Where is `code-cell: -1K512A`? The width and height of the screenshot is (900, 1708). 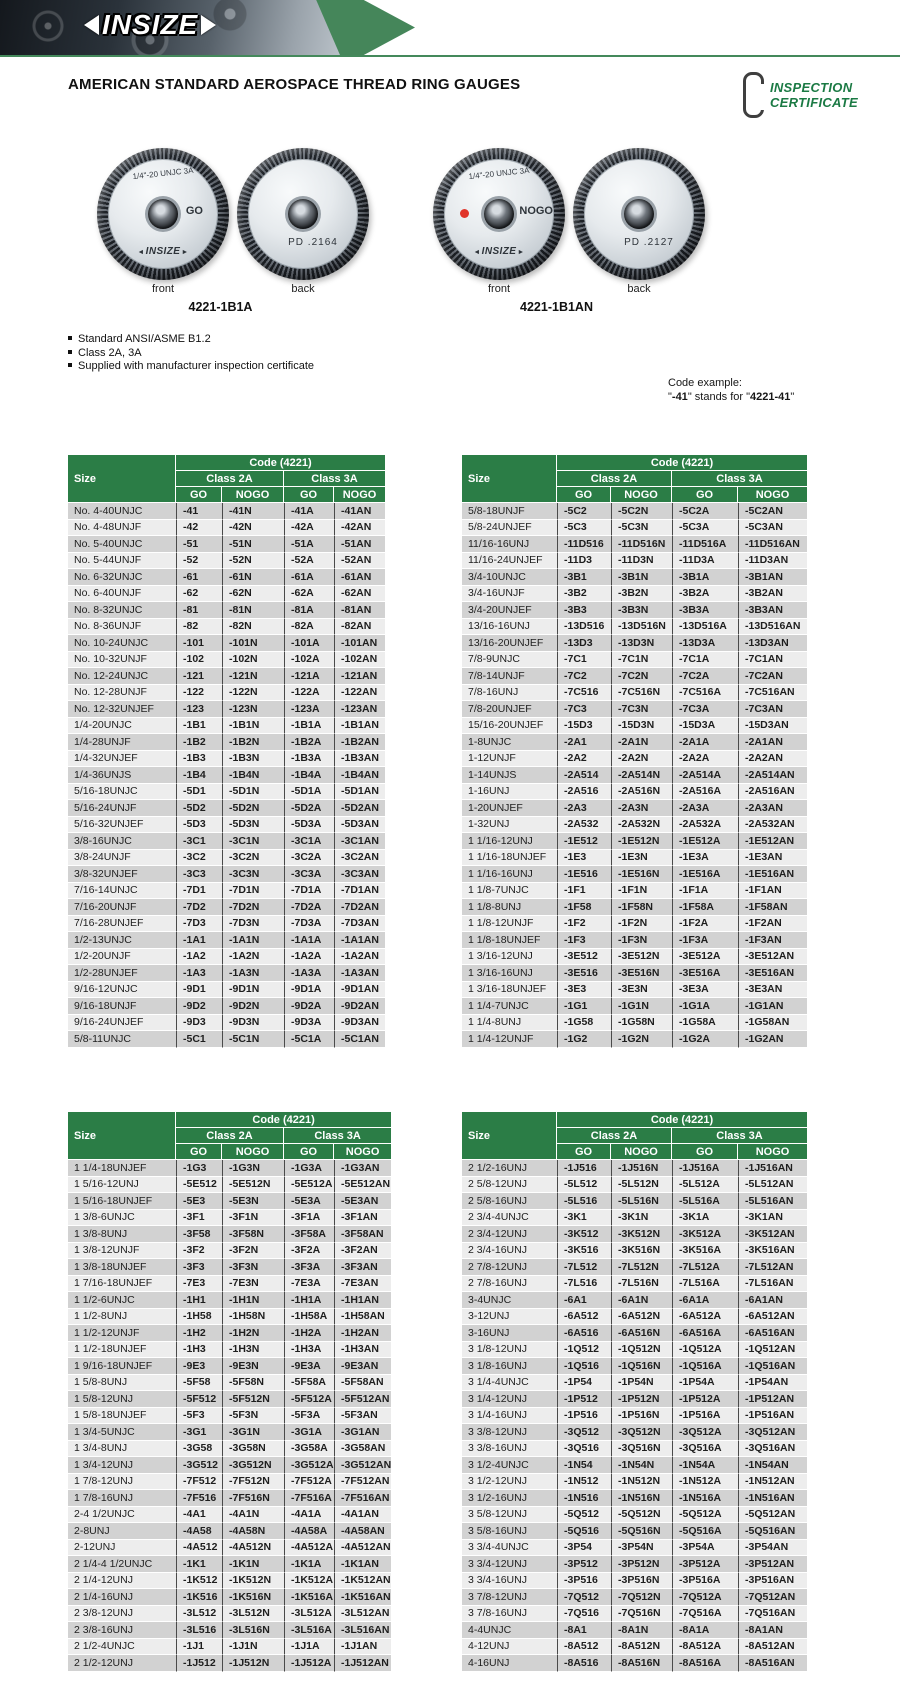 code-cell: -1K512A is located at coordinates (309, 1580).